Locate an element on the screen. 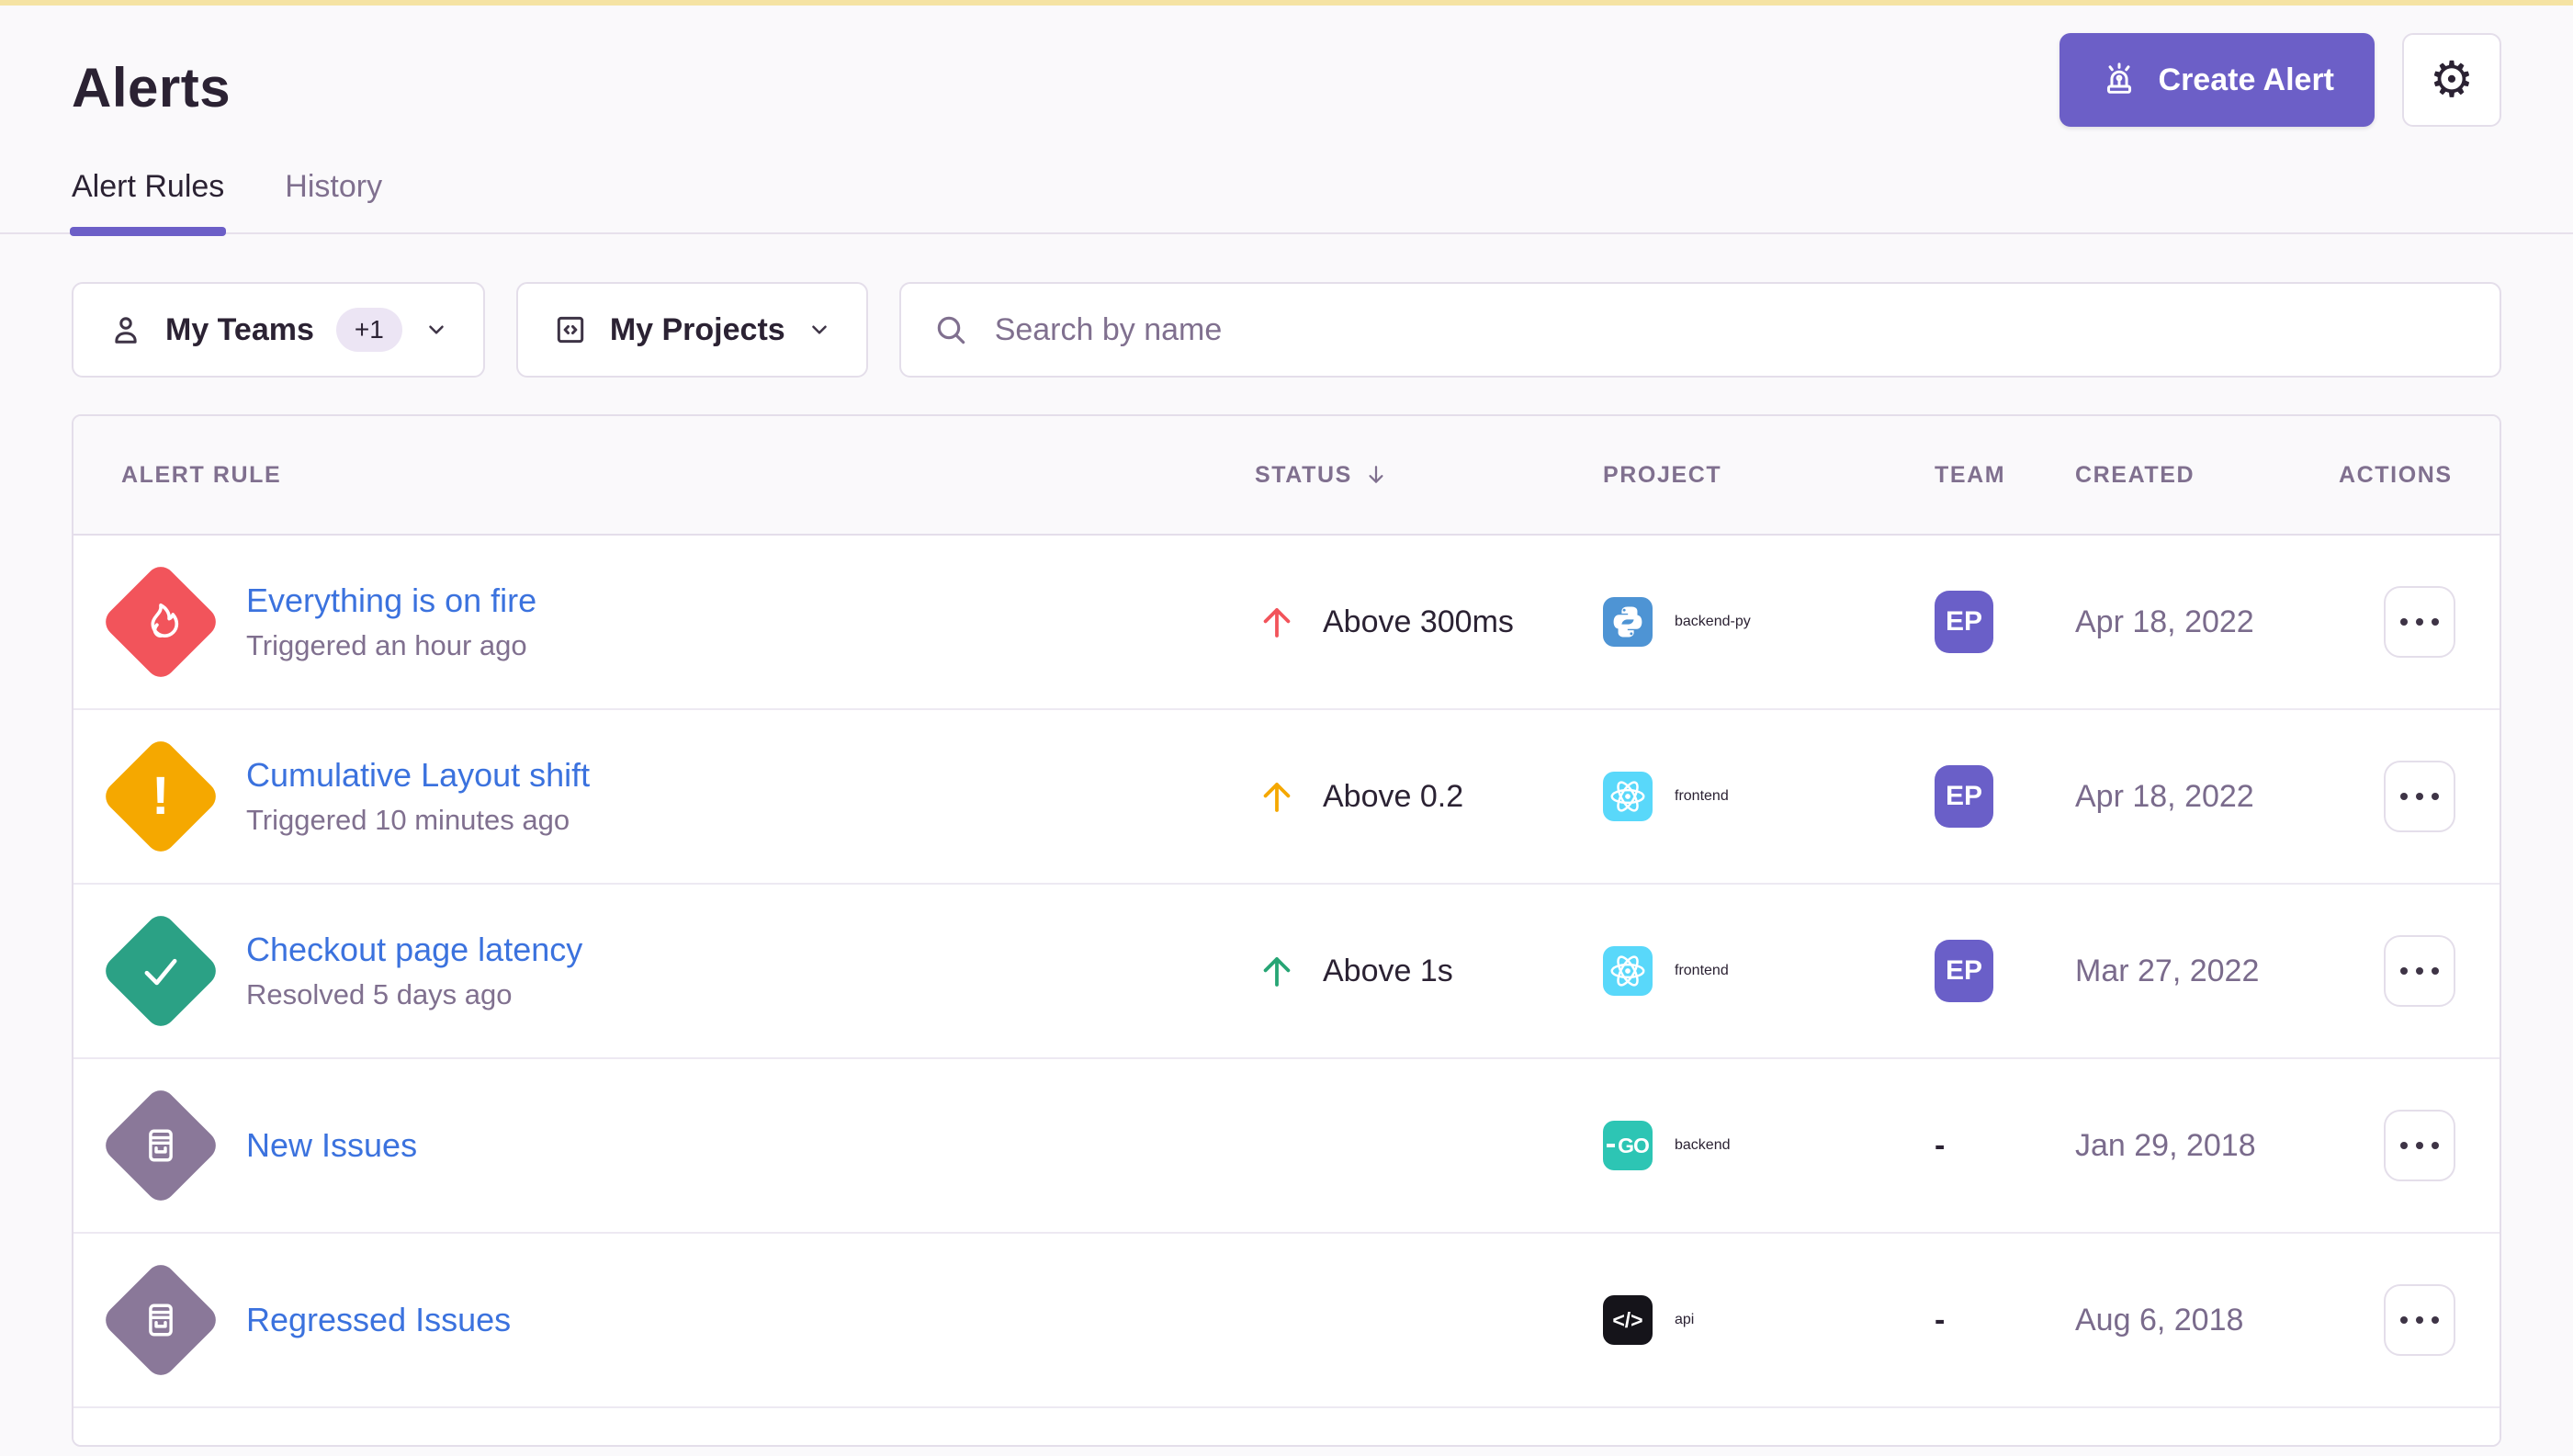 This screenshot has width=2573, height=1456. column-header-alert-rule: ALERT RULE is located at coordinates (201, 474).